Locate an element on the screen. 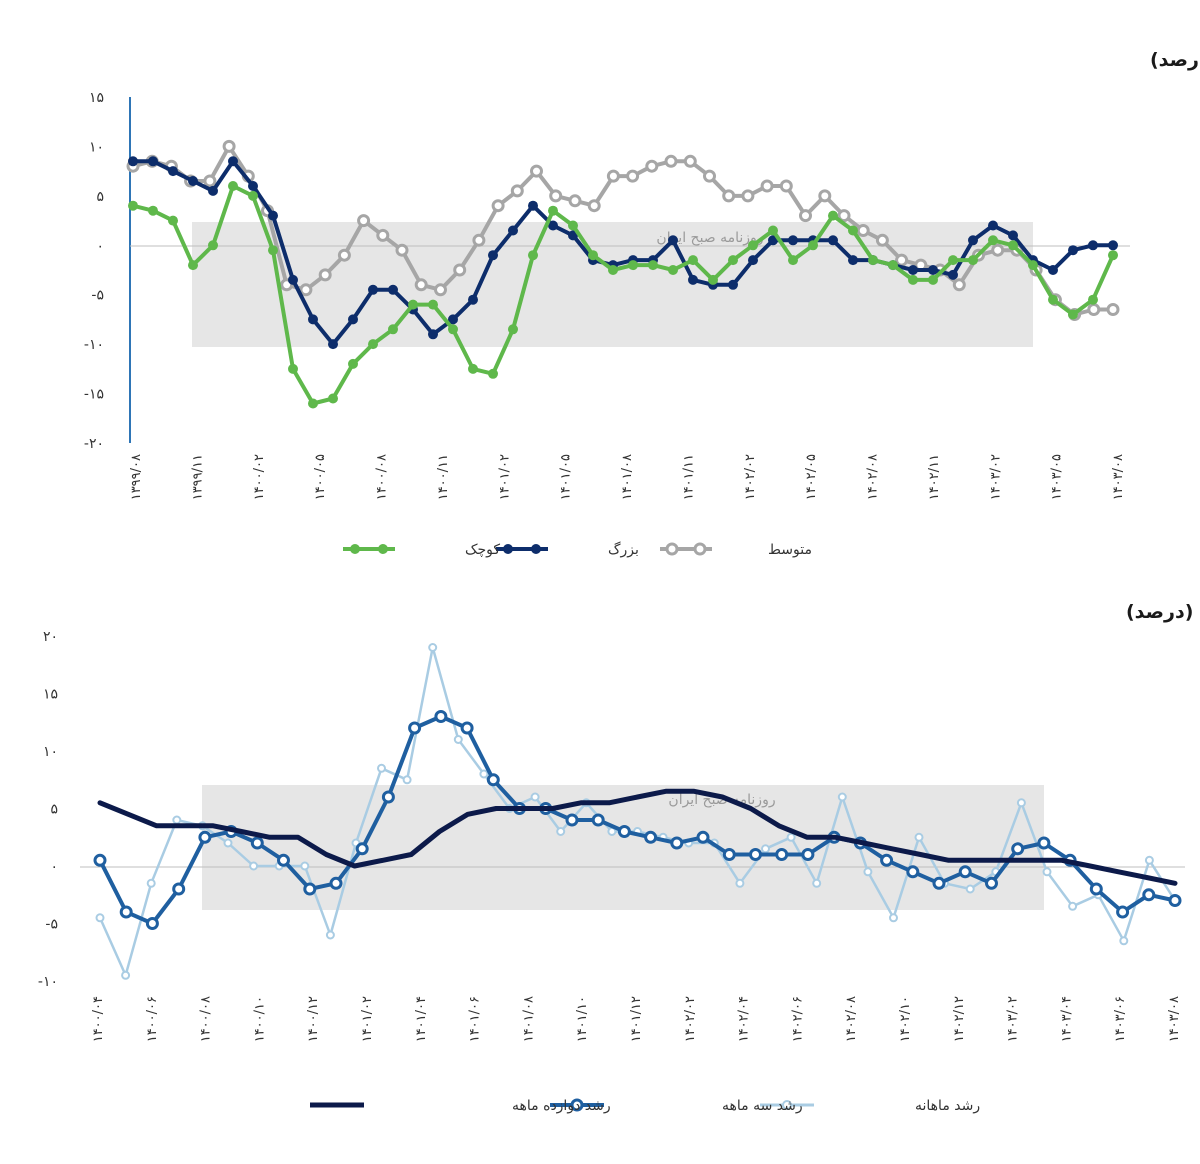 The height and width of the screenshot is (1164, 1200). x-tick-label: ۱۴۰۱/۰۲ is located at coordinates (504, 477).